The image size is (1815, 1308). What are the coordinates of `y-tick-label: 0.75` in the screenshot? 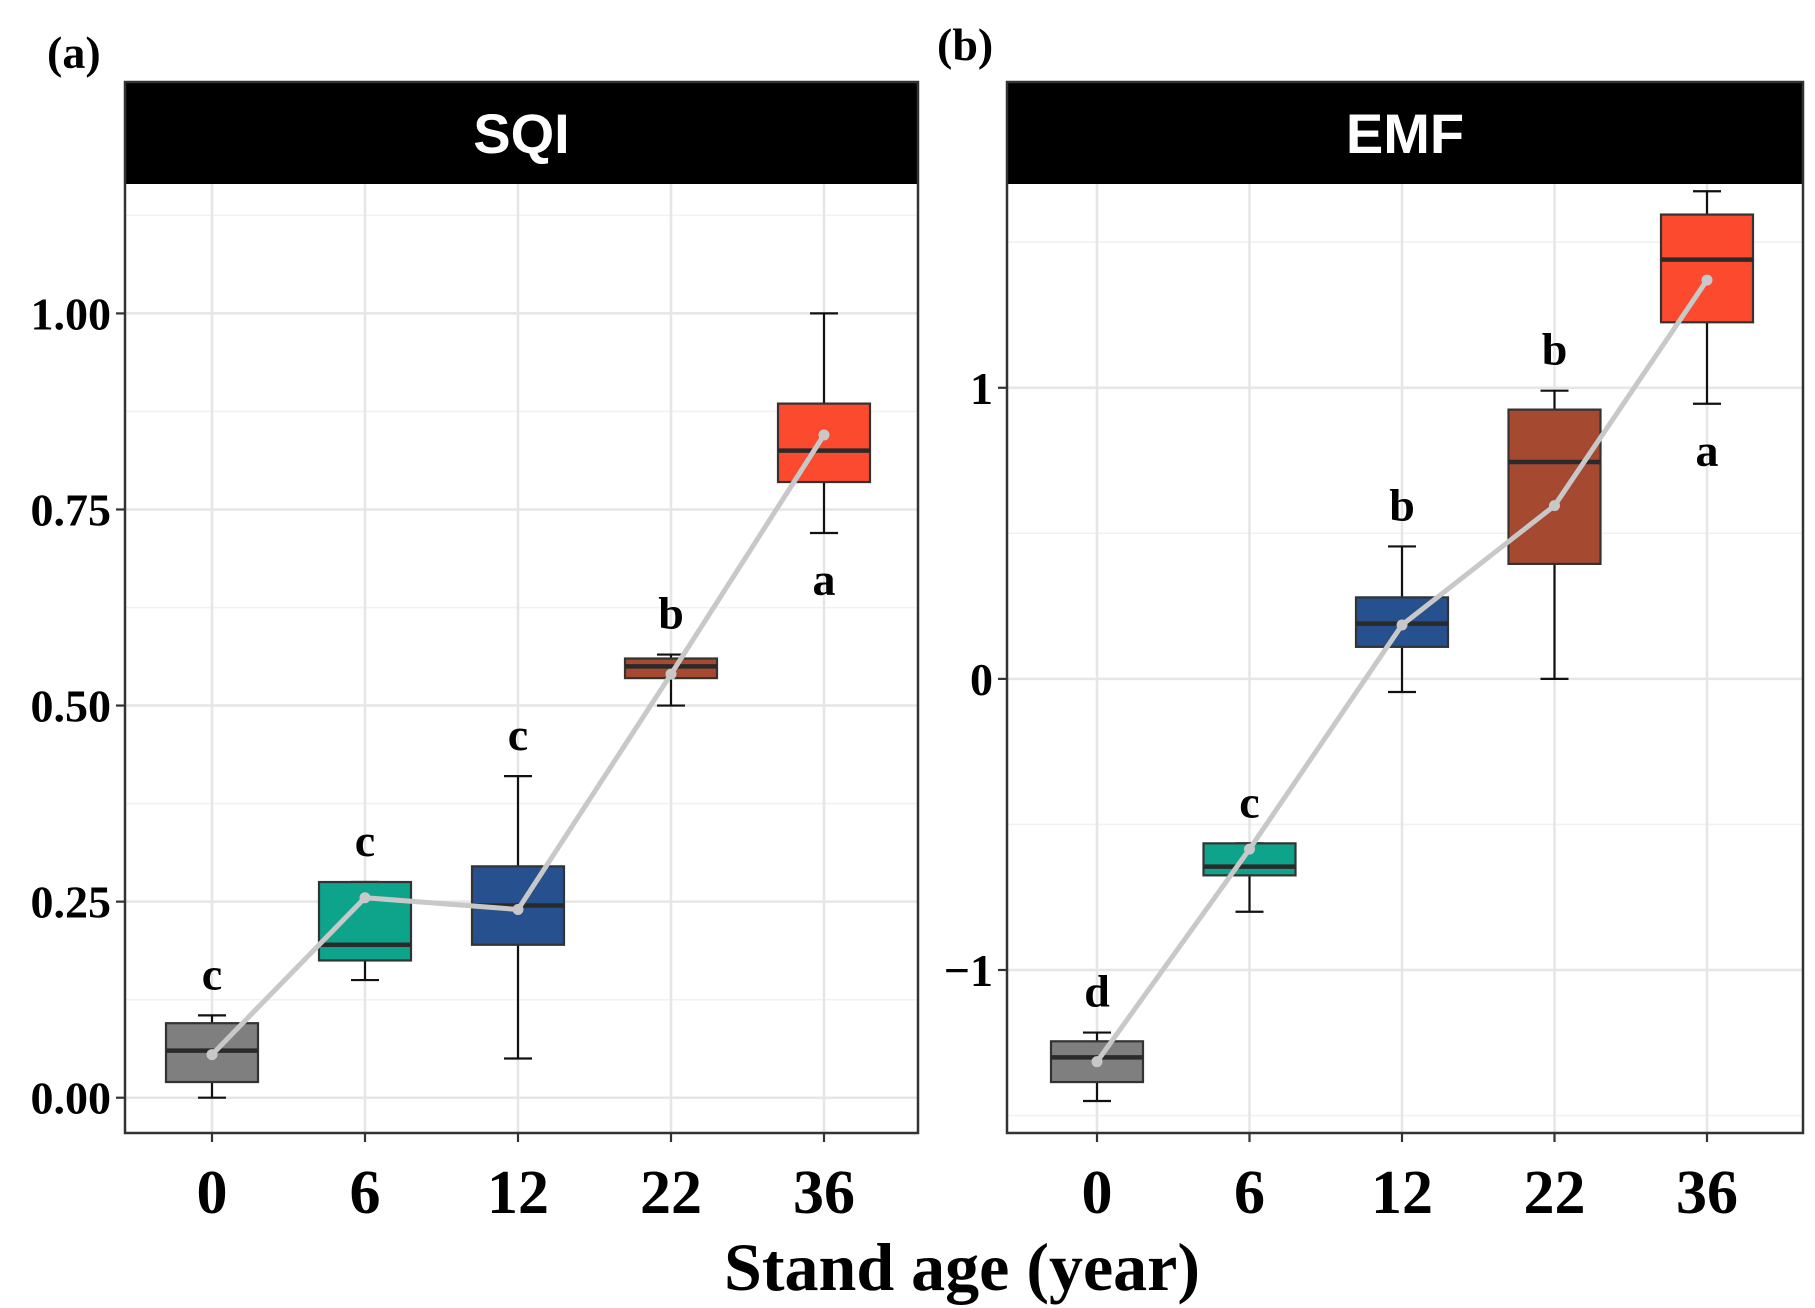 It's located at (71, 509).